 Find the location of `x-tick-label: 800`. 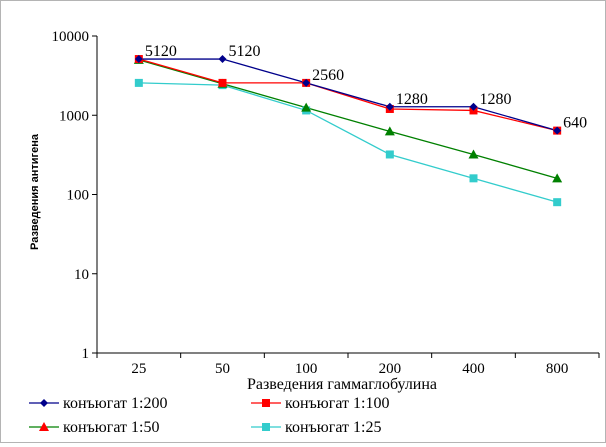

x-tick-label: 800 is located at coordinates (557, 369).